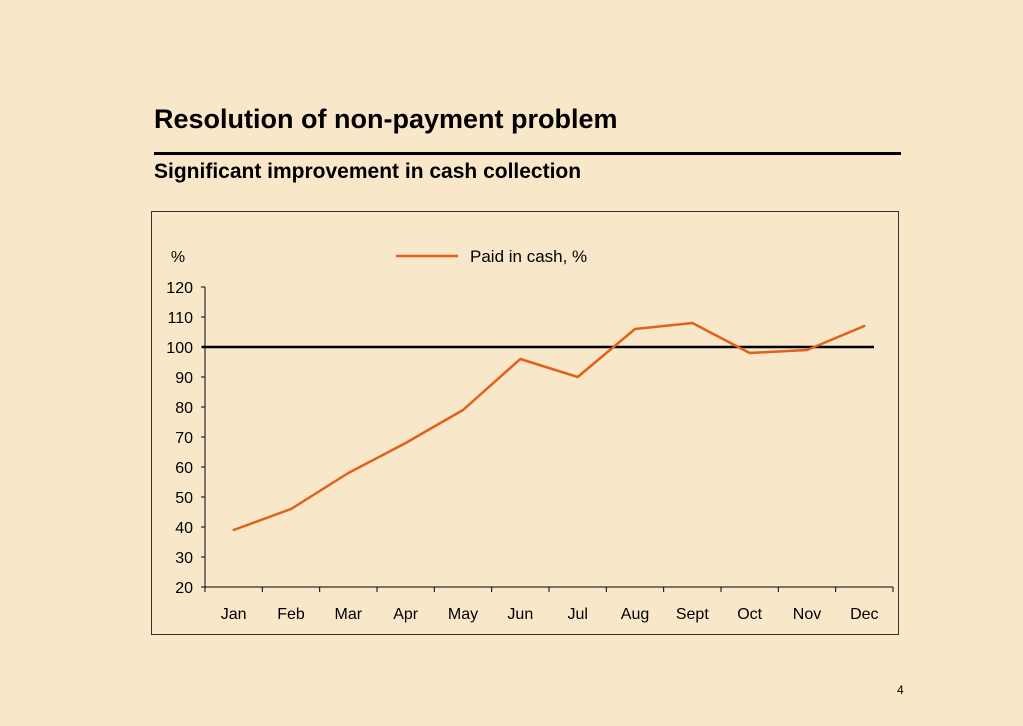 The height and width of the screenshot is (726, 1023). What do you see at coordinates (184, 528) in the screenshot?
I see `y-tick-label: 40` at bounding box center [184, 528].